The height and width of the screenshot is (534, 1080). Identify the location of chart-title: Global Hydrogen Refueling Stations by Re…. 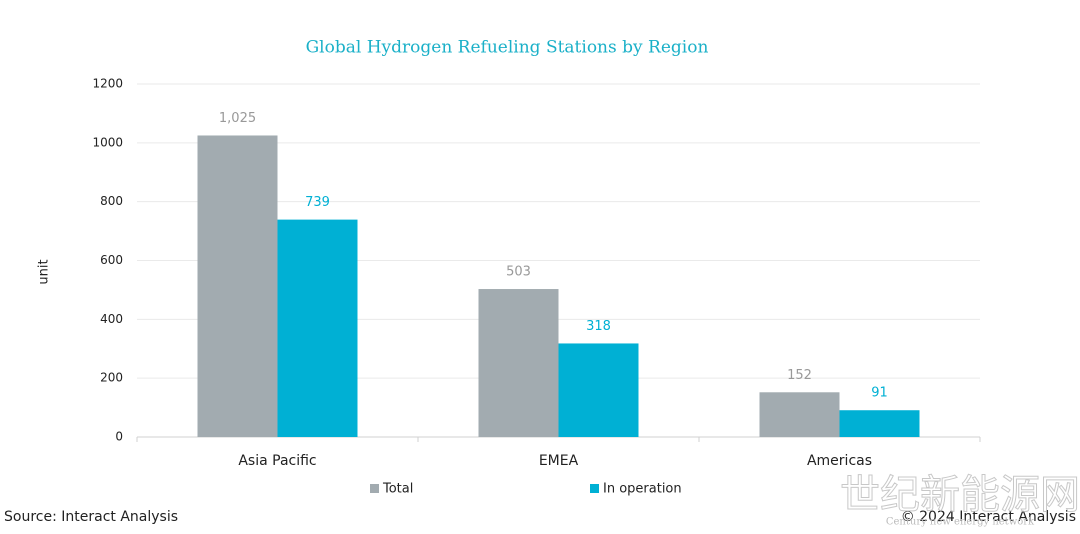
(507, 48).